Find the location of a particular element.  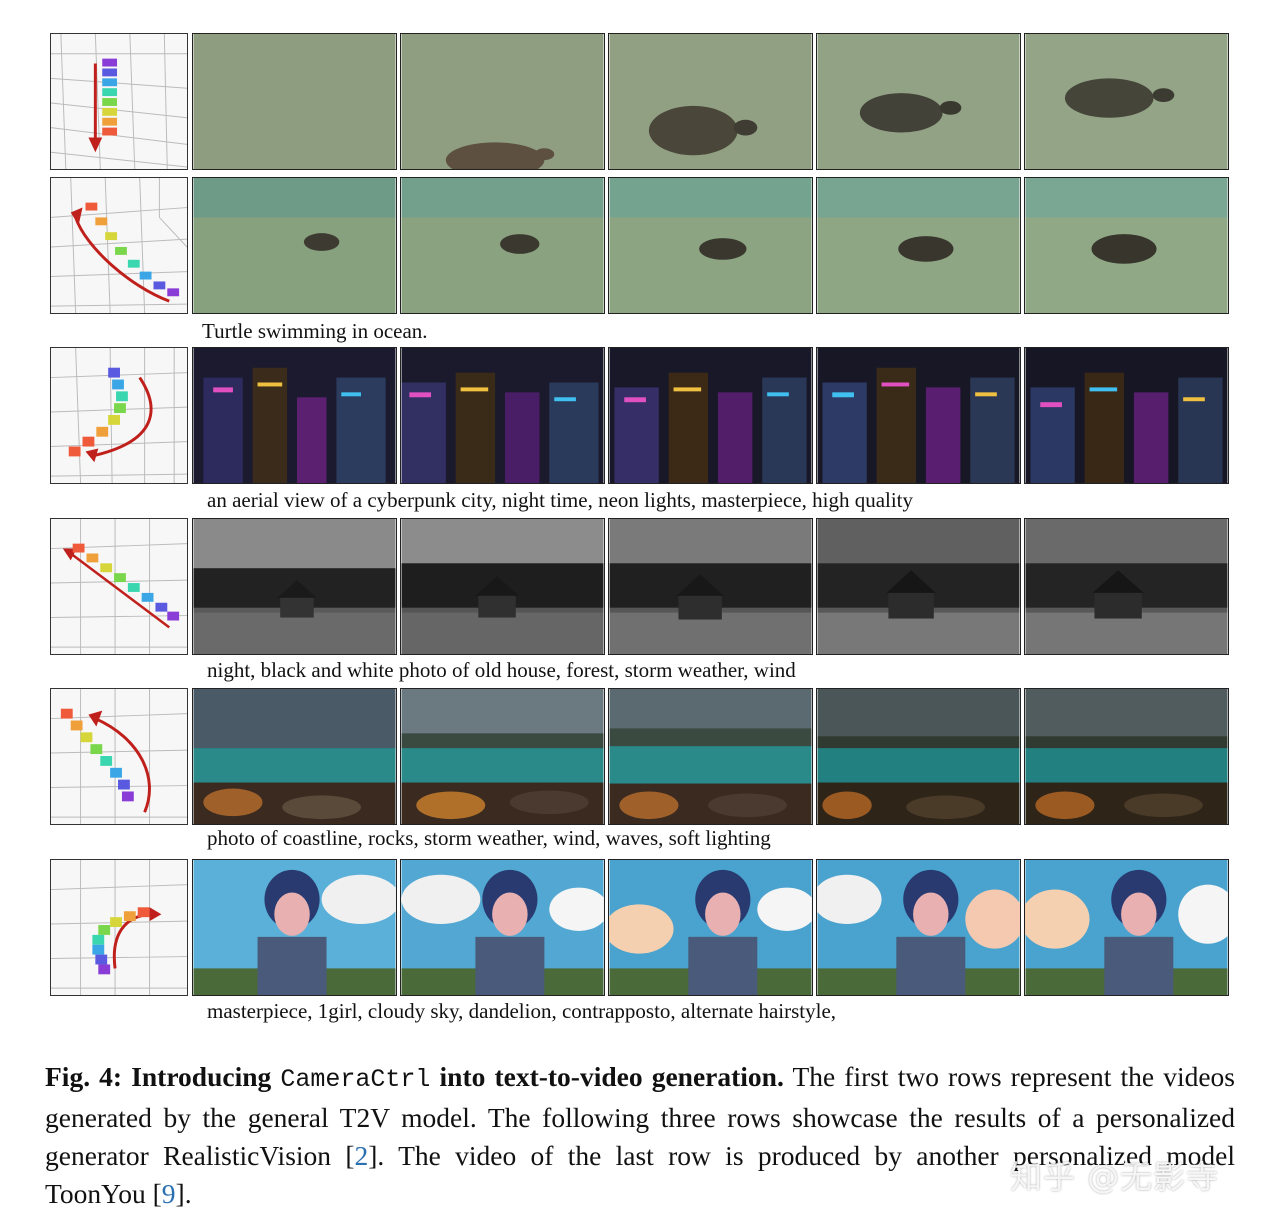

caption-title-a: Introducing is located at coordinates (201, 1076).